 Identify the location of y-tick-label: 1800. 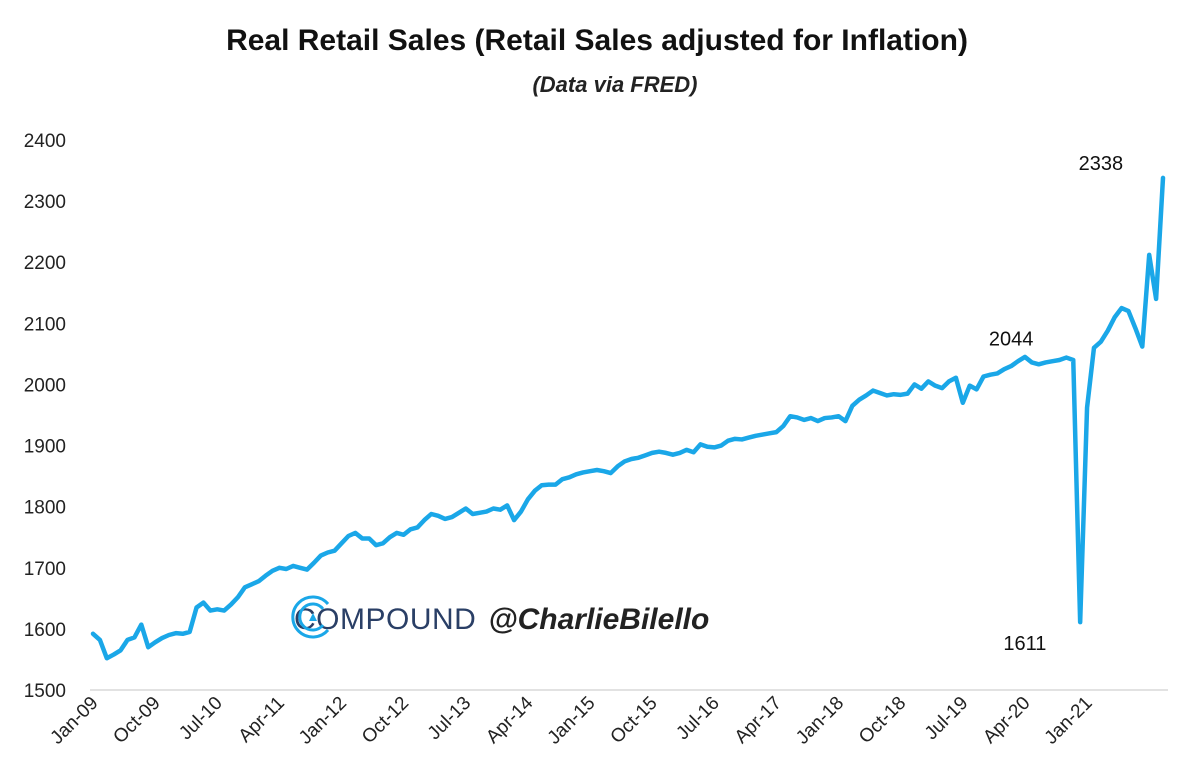
(45, 508).